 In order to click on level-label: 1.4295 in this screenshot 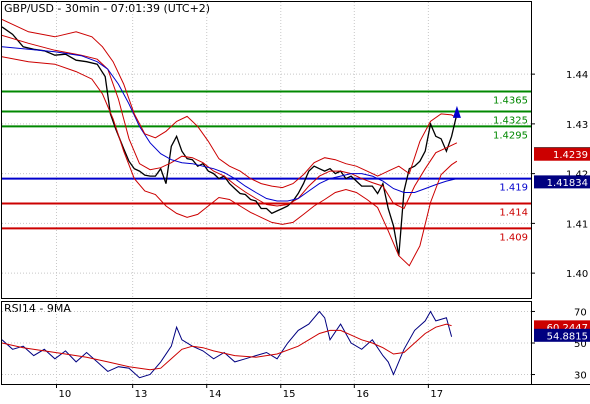, I will do `click(510, 135)`.